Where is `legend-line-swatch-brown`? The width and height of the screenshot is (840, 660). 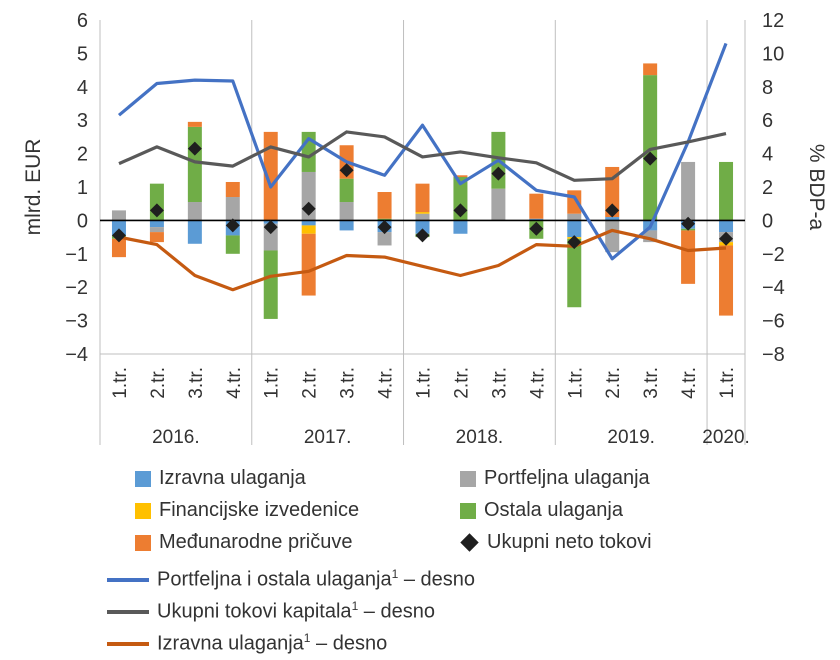
legend-line-swatch-brown is located at coordinates (128, 644).